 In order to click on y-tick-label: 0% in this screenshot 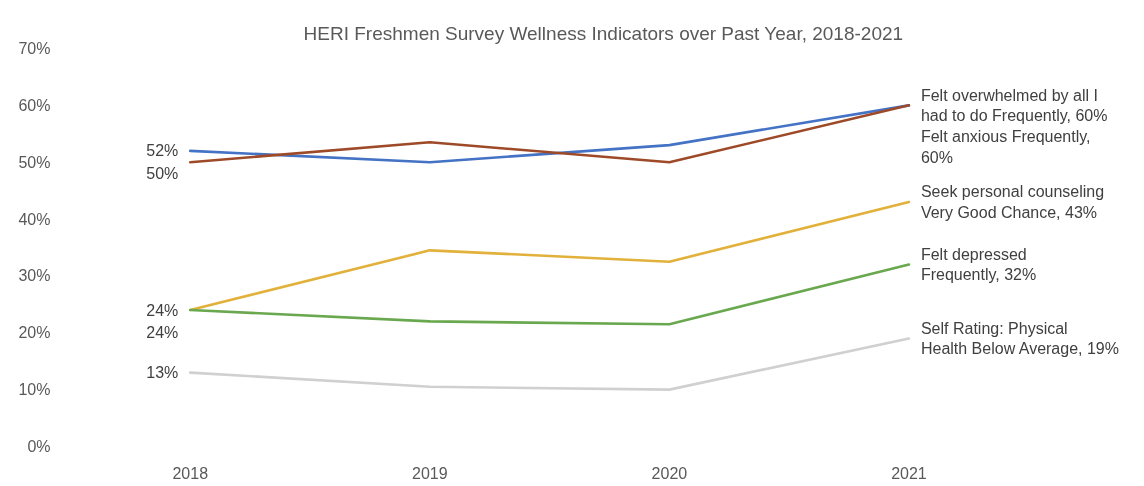, I will do `click(39, 446)`.